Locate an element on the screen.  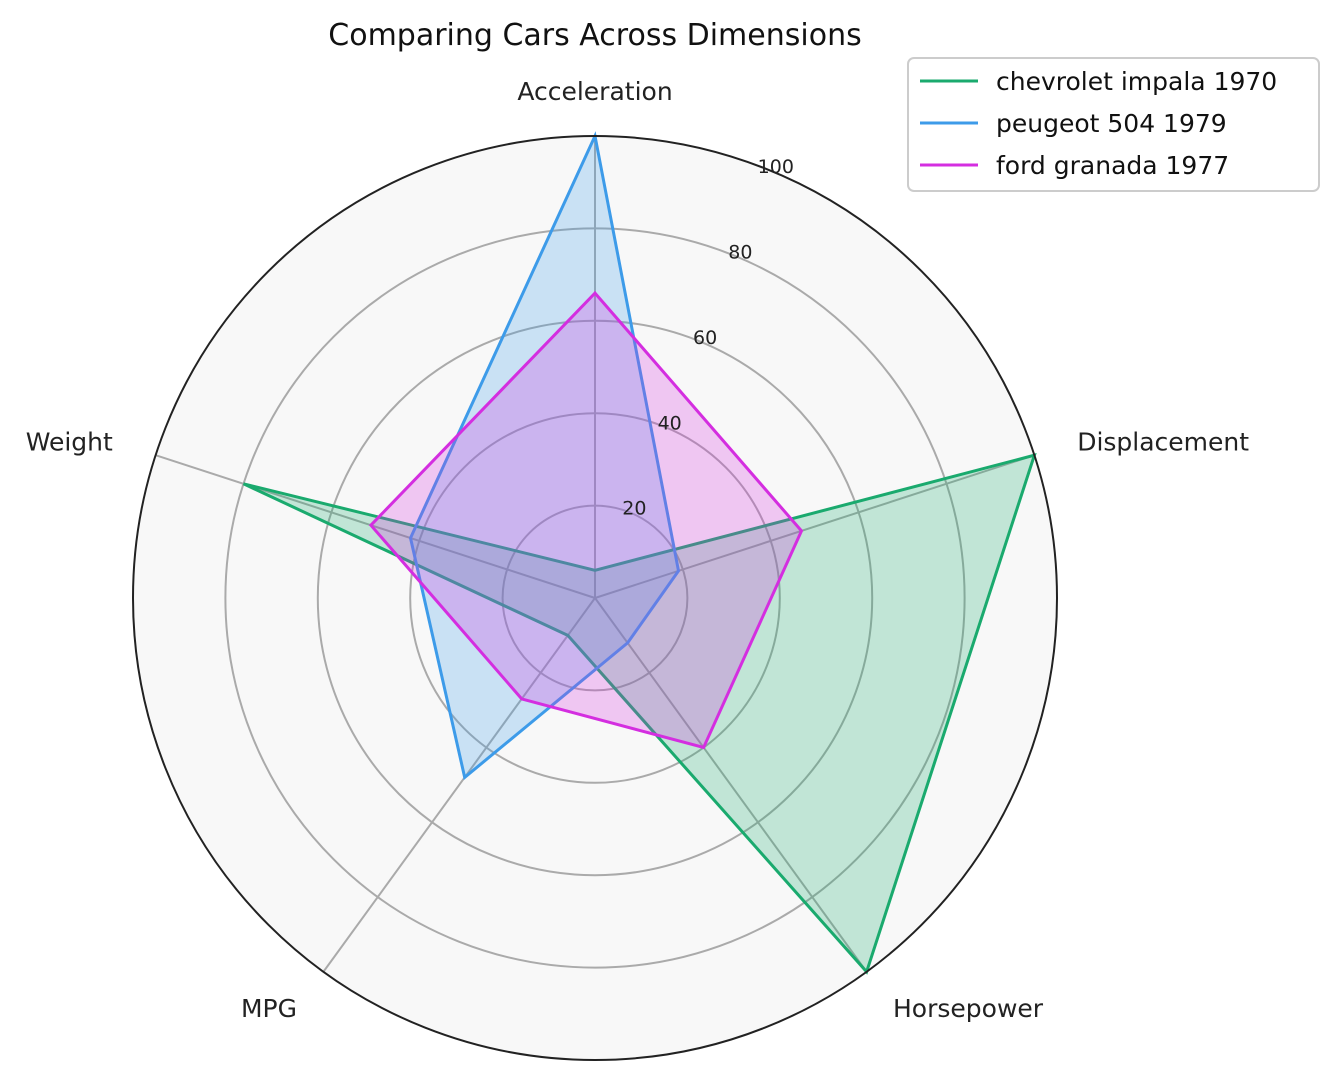
tick-label-20: 20 is located at coordinates (634, 509).